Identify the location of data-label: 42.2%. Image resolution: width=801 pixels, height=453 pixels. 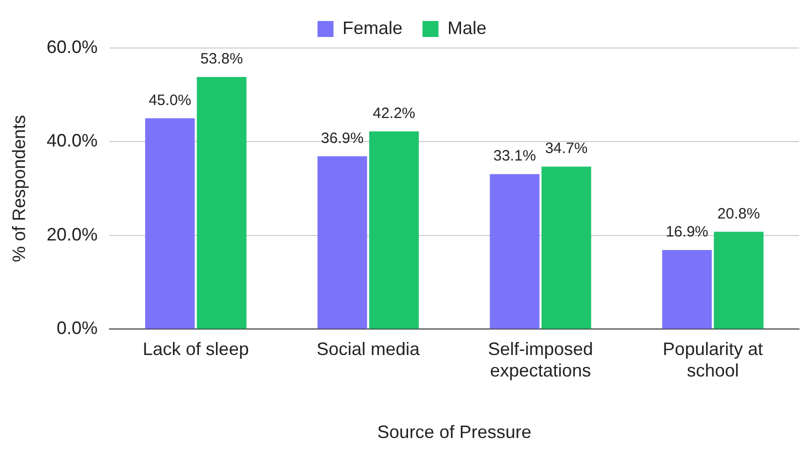
(394, 113).